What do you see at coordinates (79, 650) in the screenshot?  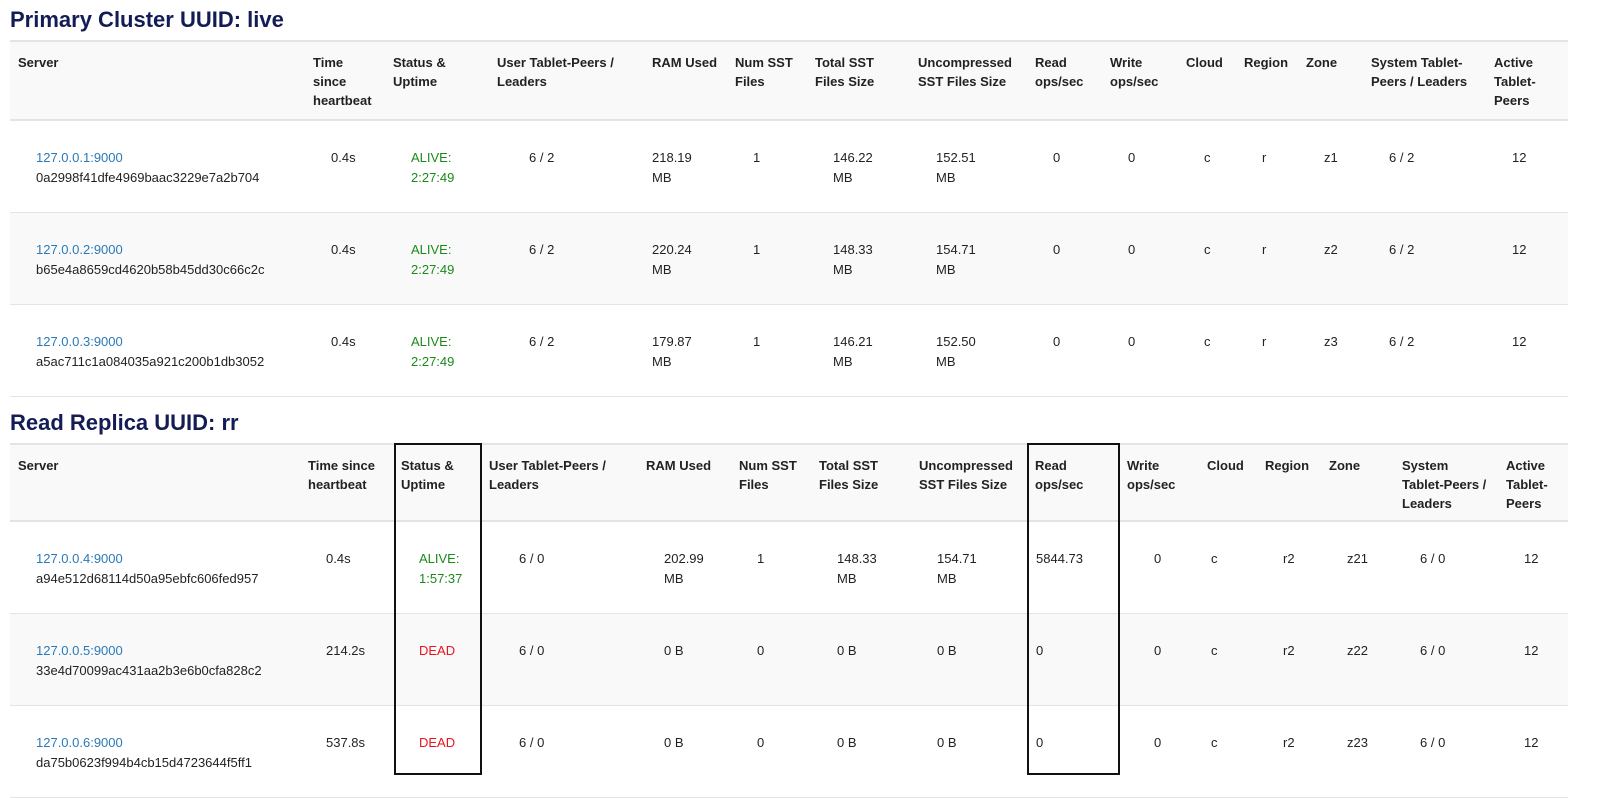 I see `server-link: 127.0.0.5:9000` at bounding box center [79, 650].